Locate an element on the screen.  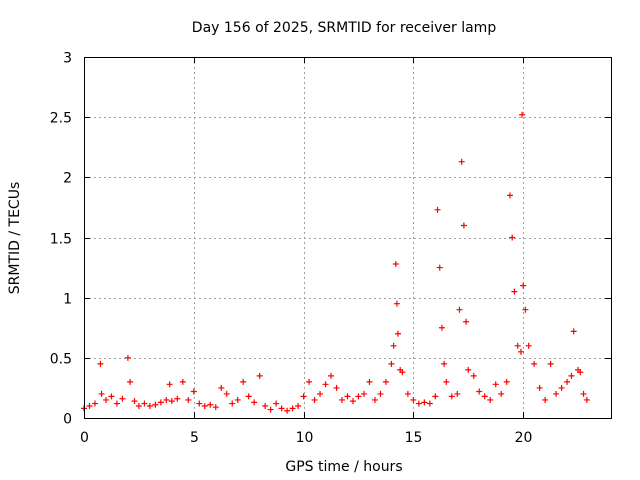
x-tick-label: 0 is located at coordinates (84, 438).